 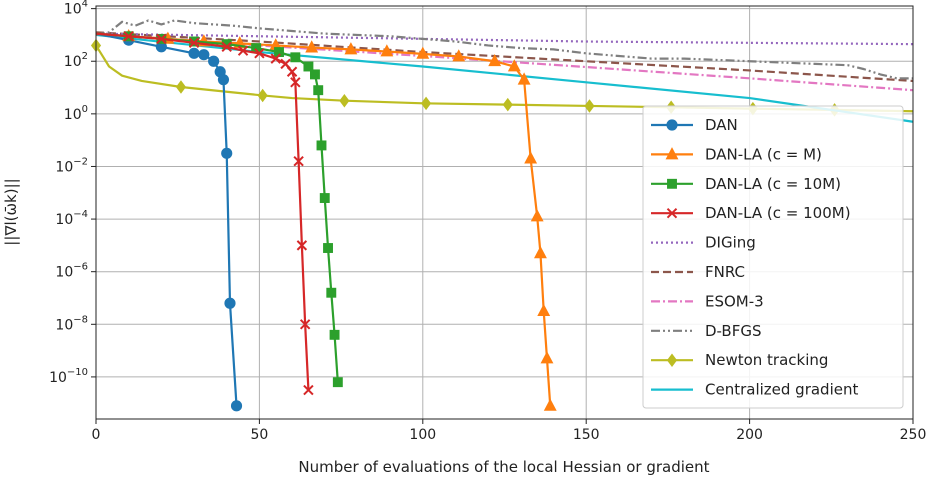 I want to click on legend-item: DAN-LA (c = 10M), so click(x=746, y=184).